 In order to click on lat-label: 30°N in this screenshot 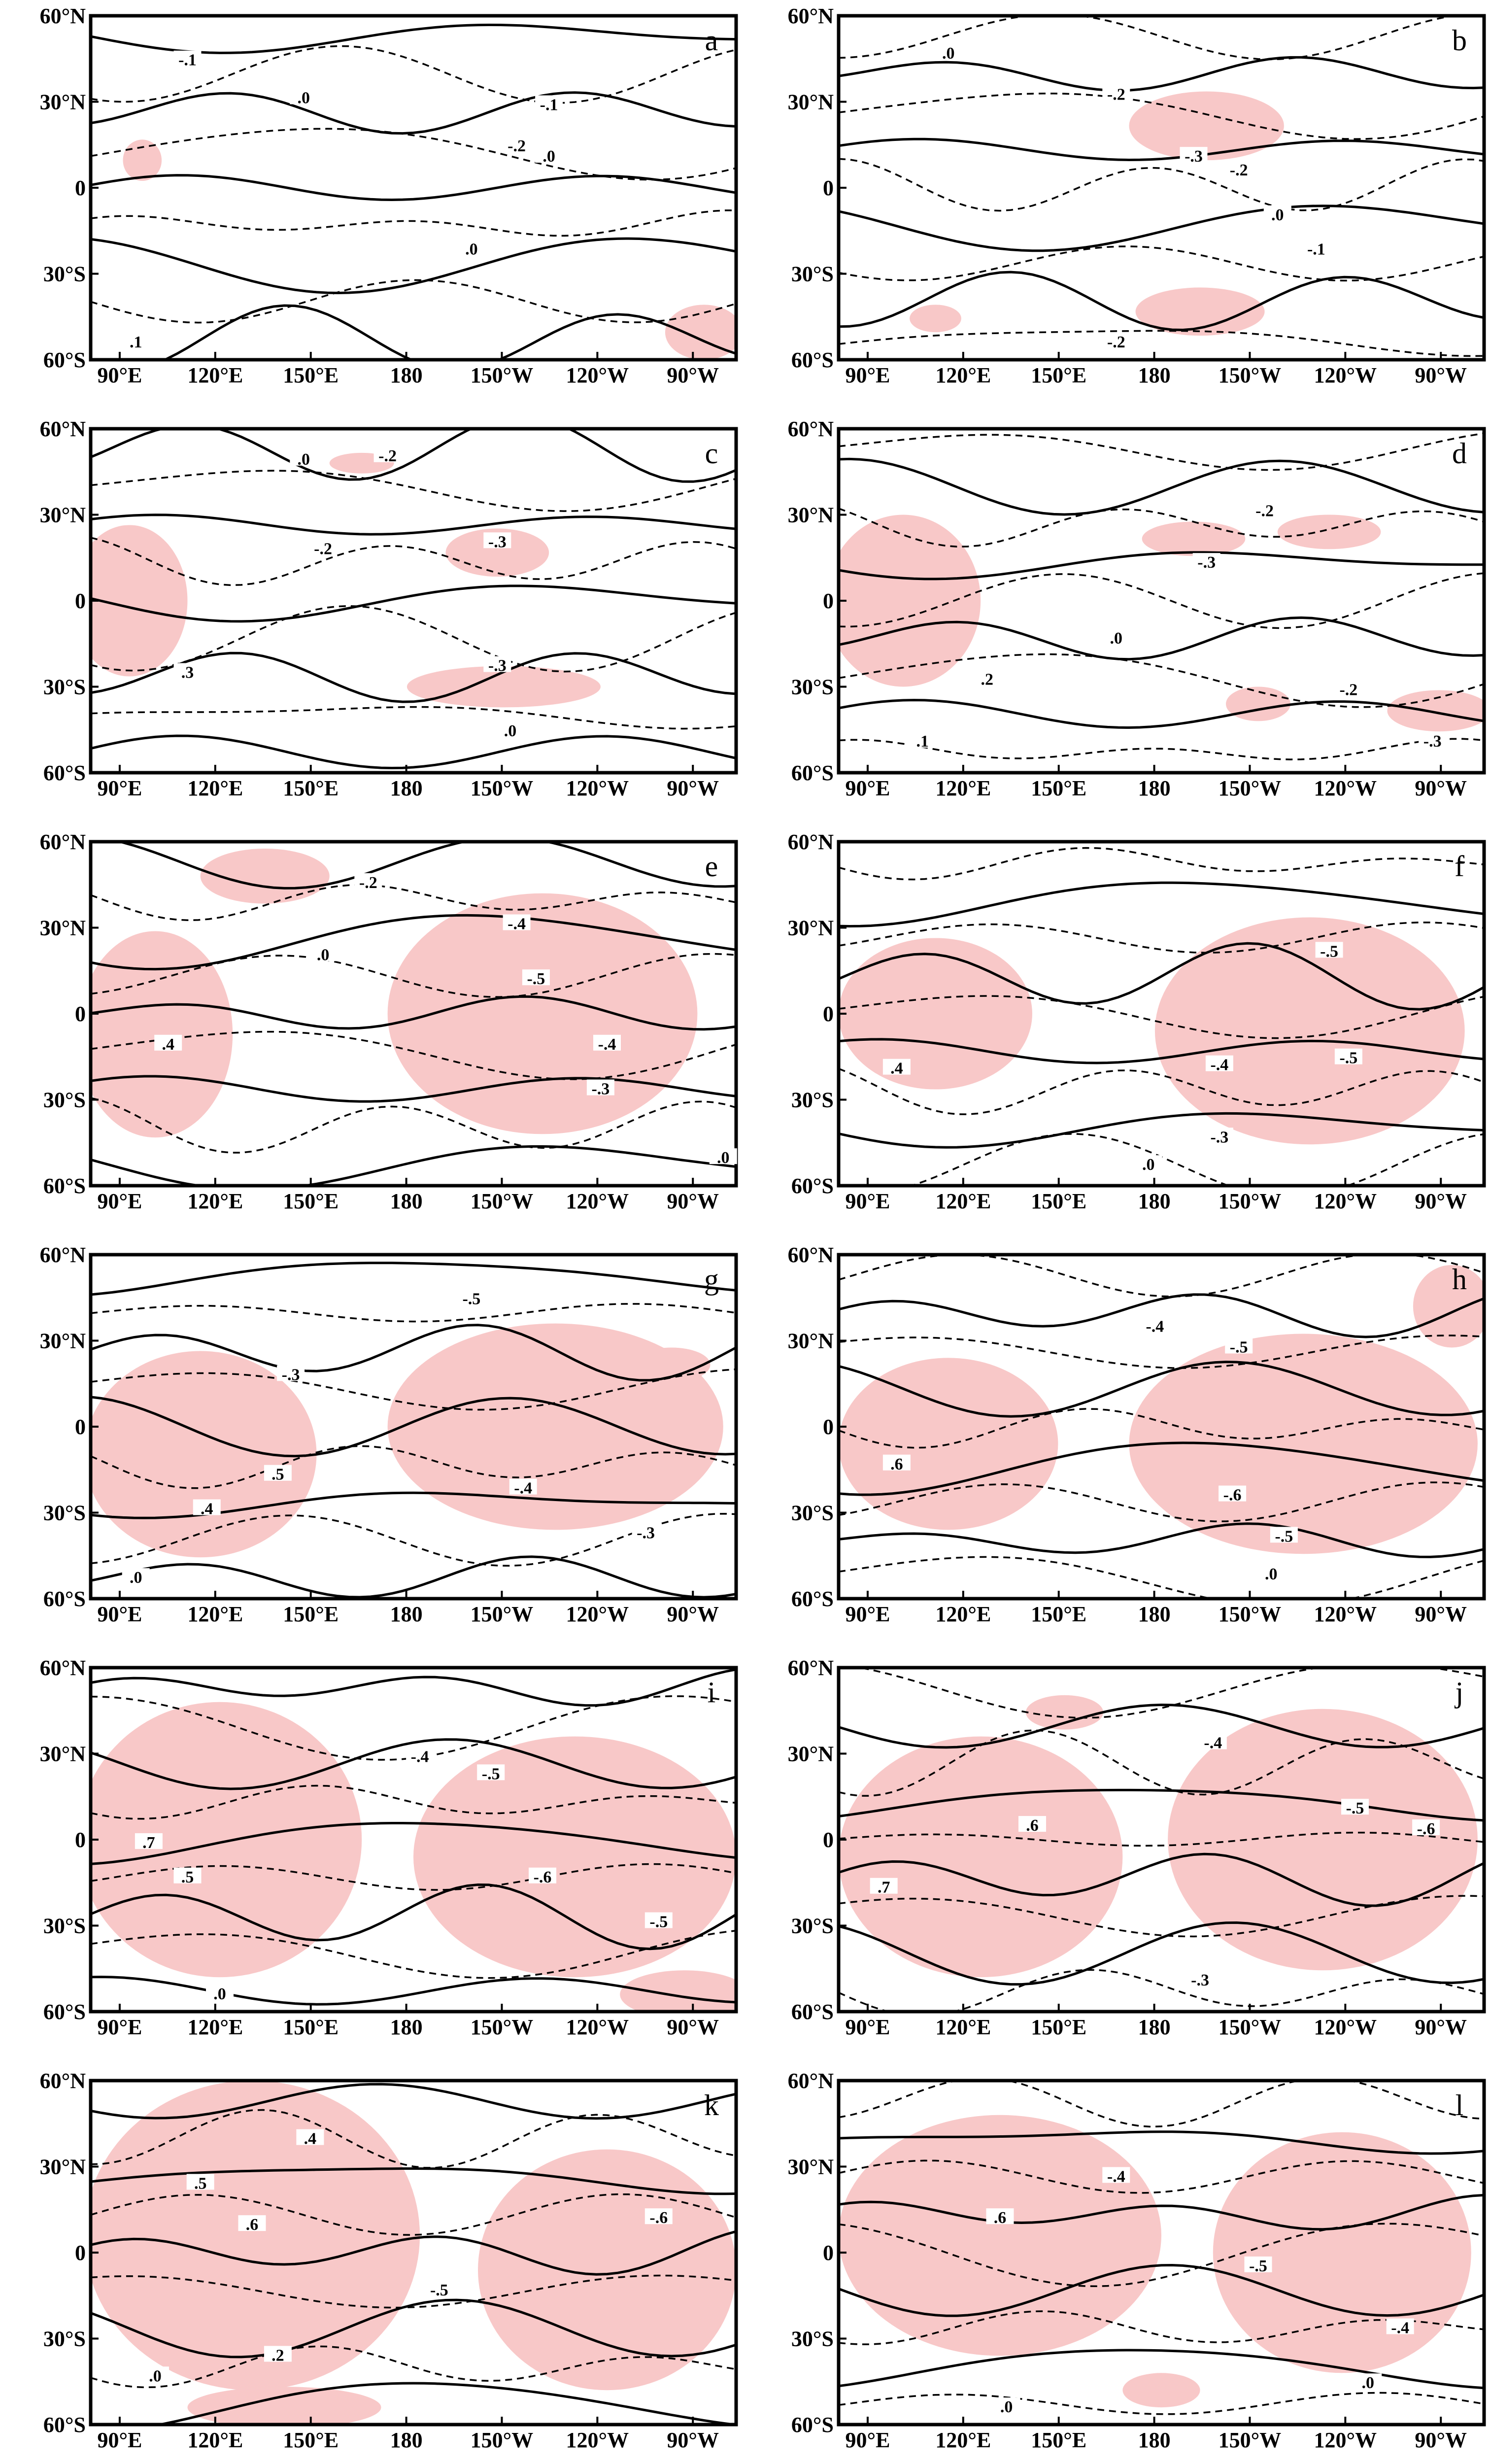, I will do `click(811, 515)`.